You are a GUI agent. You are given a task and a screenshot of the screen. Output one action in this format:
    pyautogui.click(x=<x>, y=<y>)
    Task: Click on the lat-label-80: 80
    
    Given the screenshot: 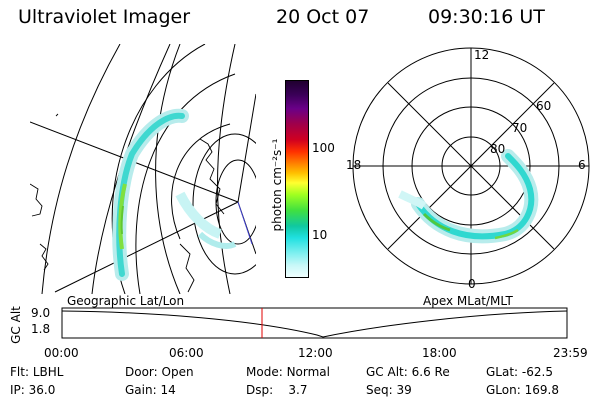 What is the action you would take?
    pyautogui.click(x=498, y=149)
    